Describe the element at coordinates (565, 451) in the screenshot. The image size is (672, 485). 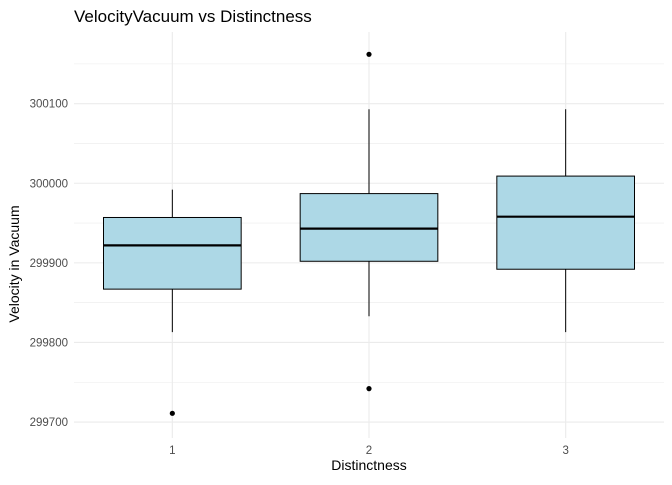
I see `x-tick-label: 3` at that location.